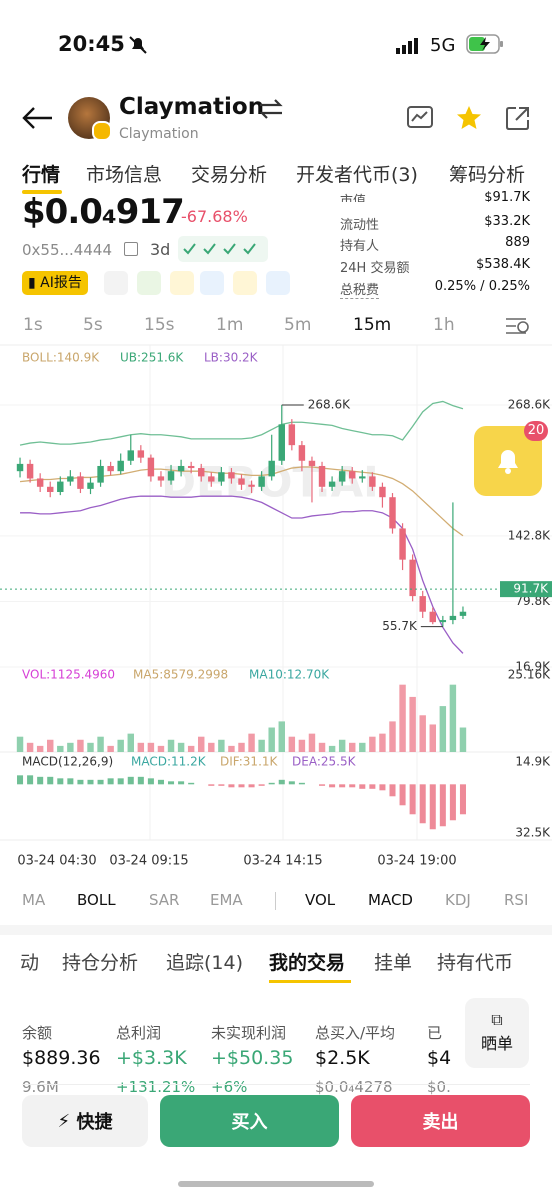  Describe the element at coordinates (271, 109) in the screenshot. I see `swap-icon` at that location.